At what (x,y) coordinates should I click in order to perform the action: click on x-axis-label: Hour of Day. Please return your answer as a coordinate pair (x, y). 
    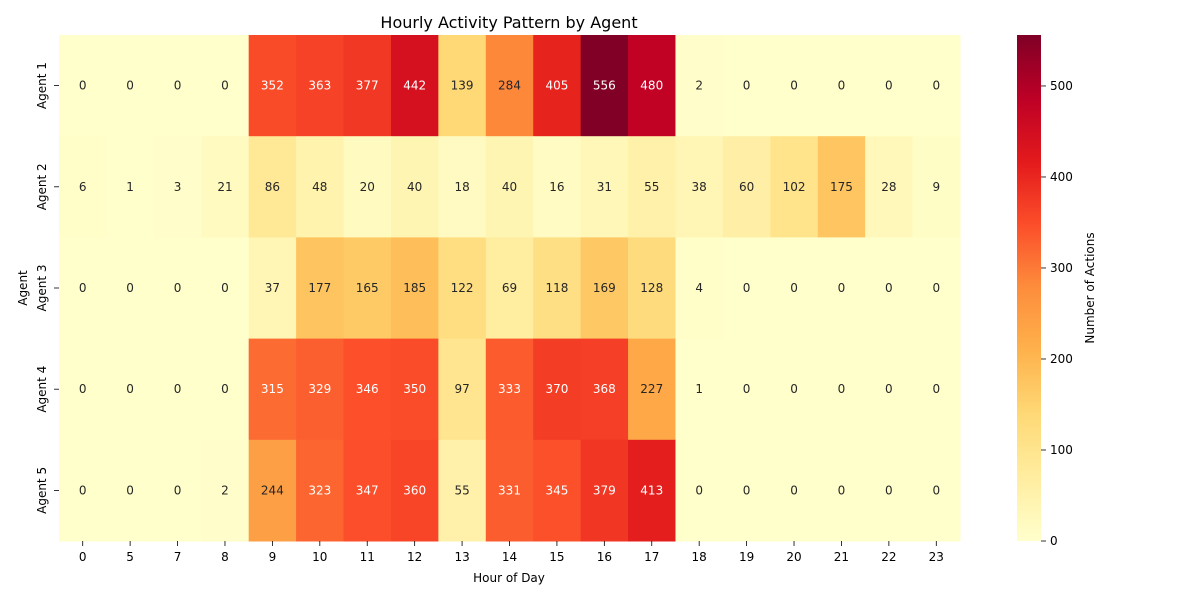
    Looking at the image, I should click on (509, 578).